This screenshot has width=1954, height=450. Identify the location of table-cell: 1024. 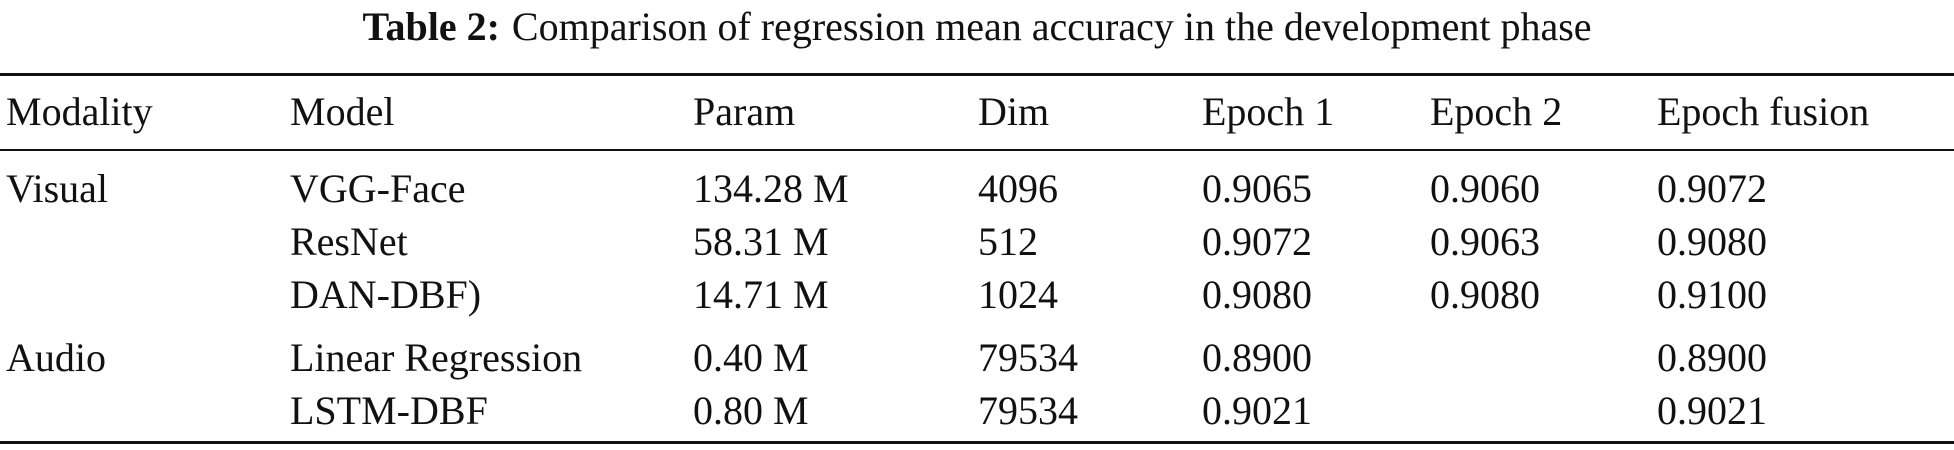
(1018, 294).